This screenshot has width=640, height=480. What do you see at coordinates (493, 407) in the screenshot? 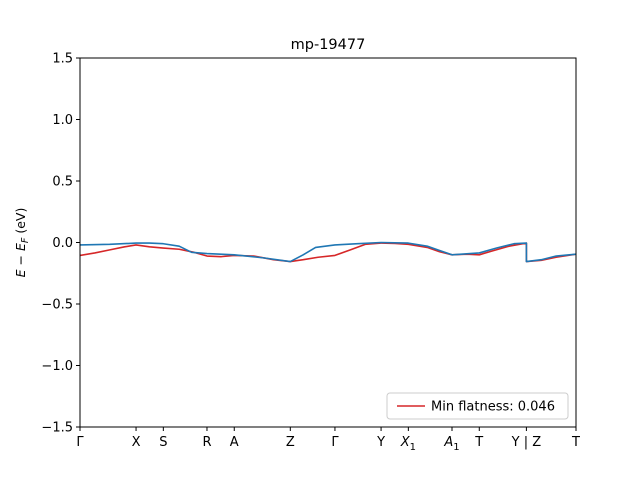
I see `legend-label: Min flatness: 0.046` at bounding box center [493, 407].